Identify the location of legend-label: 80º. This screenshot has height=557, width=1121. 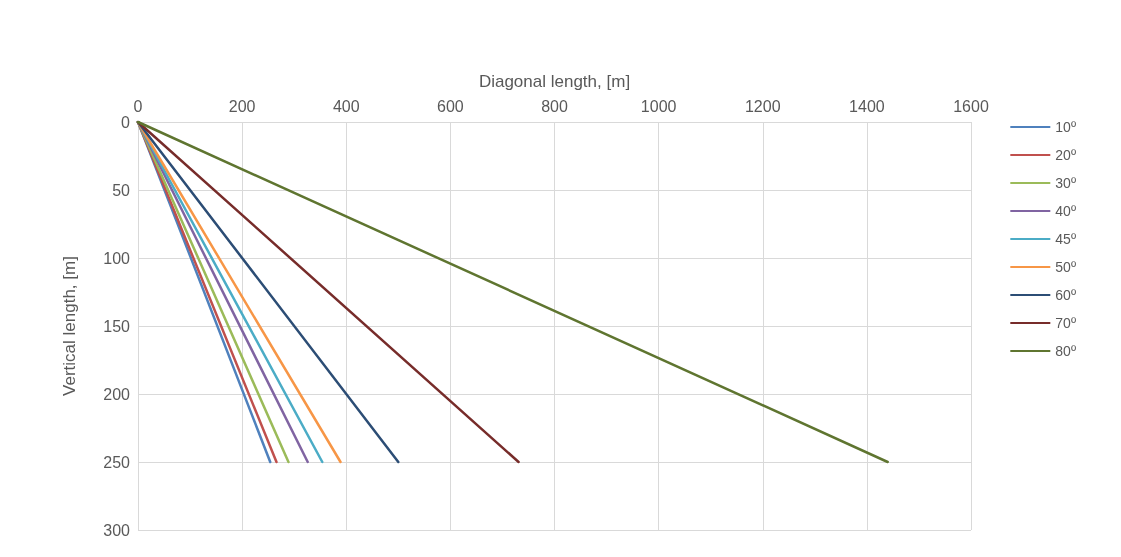
(1065, 351).